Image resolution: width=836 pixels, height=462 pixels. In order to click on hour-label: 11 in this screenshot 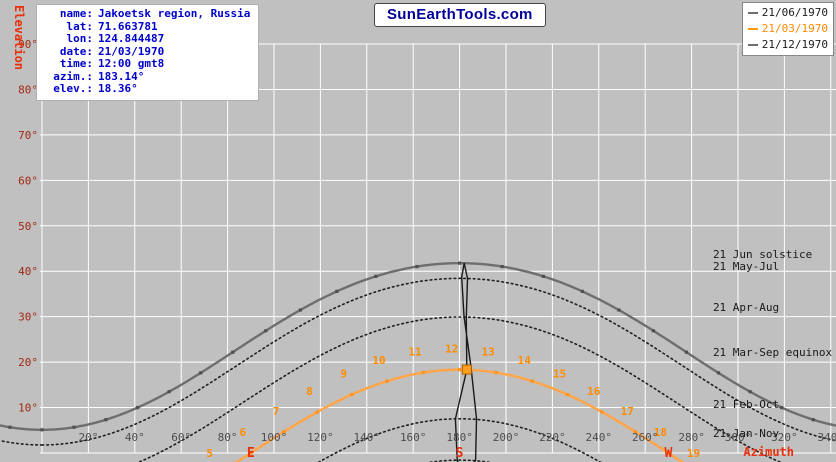, I will do `click(415, 352)`.